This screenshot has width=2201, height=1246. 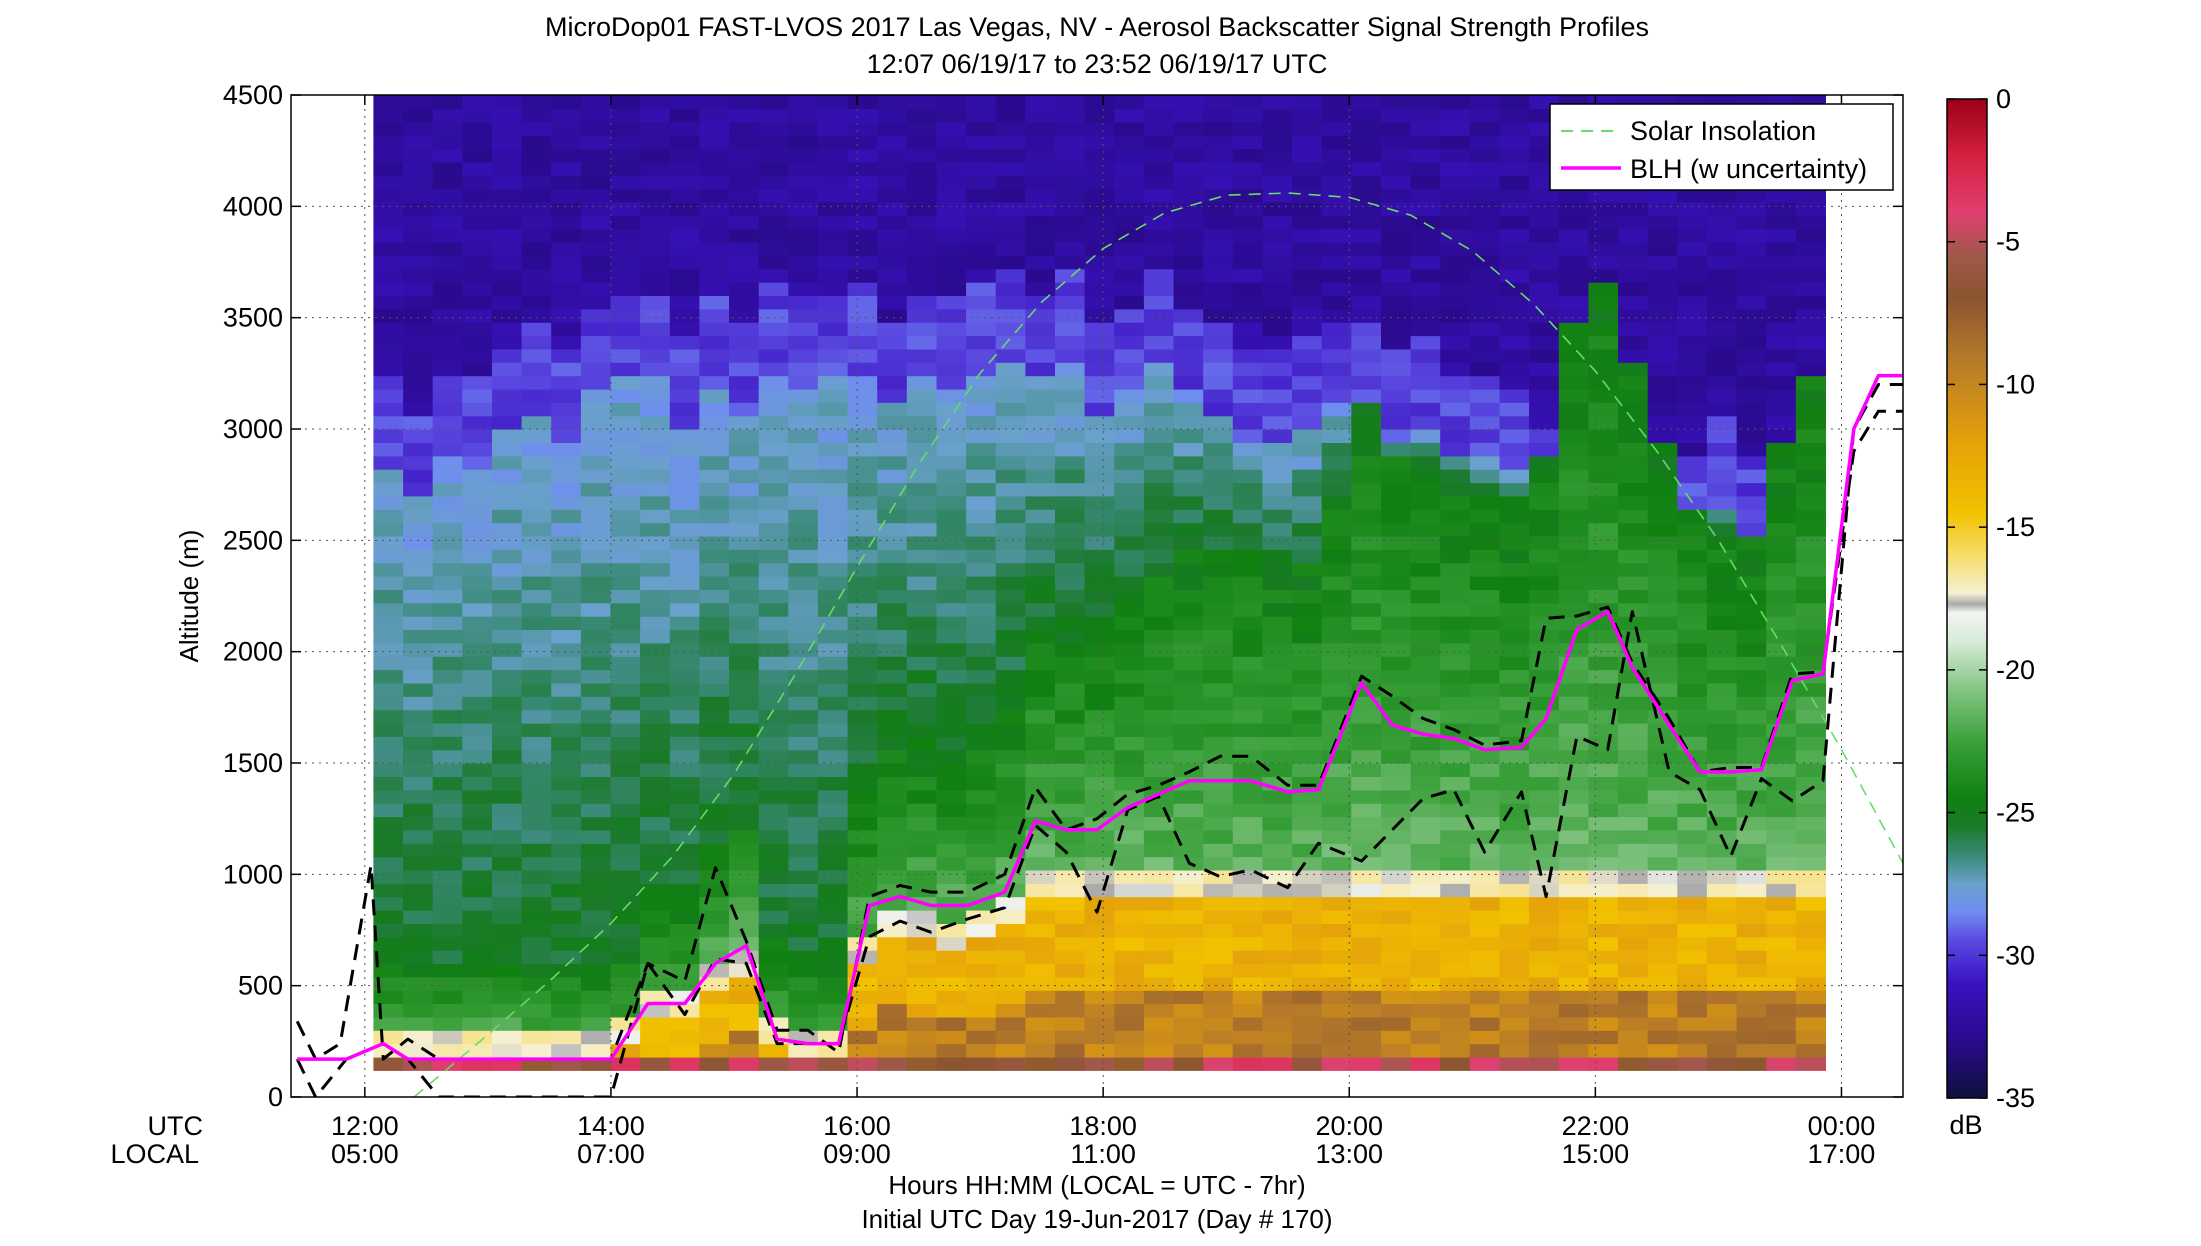 What do you see at coordinates (2015, 813) in the screenshot?
I see `colorbar-tick-label: -25` at bounding box center [2015, 813].